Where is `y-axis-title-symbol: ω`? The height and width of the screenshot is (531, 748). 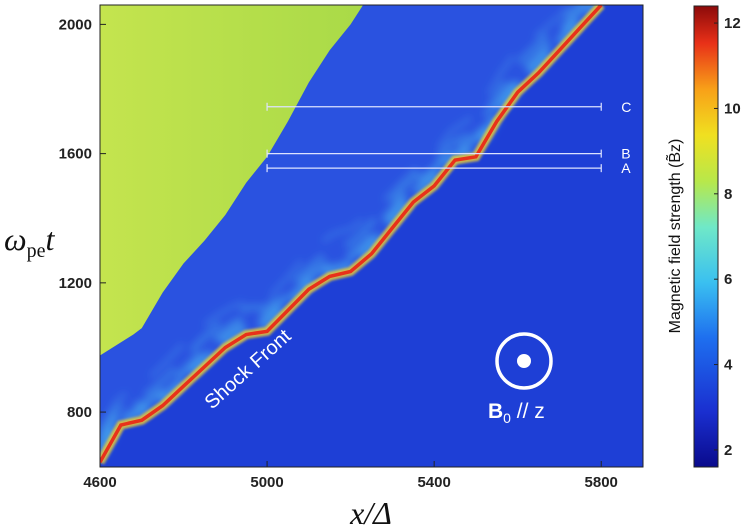 y-axis-title-symbol: ω is located at coordinates (15, 239).